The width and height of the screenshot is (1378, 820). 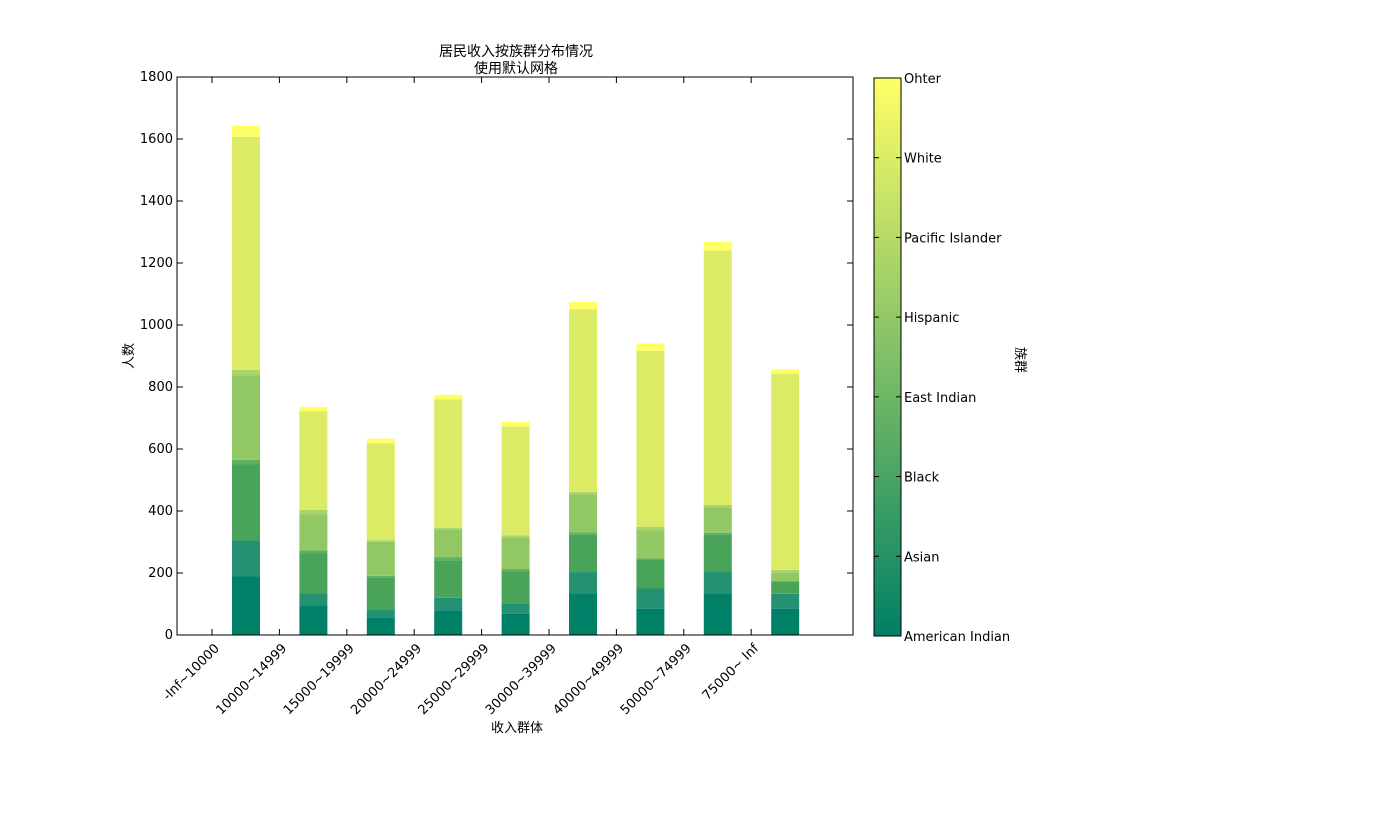 What do you see at coordinates (1020, 360) in the screenshot?
I see `colorbar-label: 族群` at bounding box center [1020, 360].